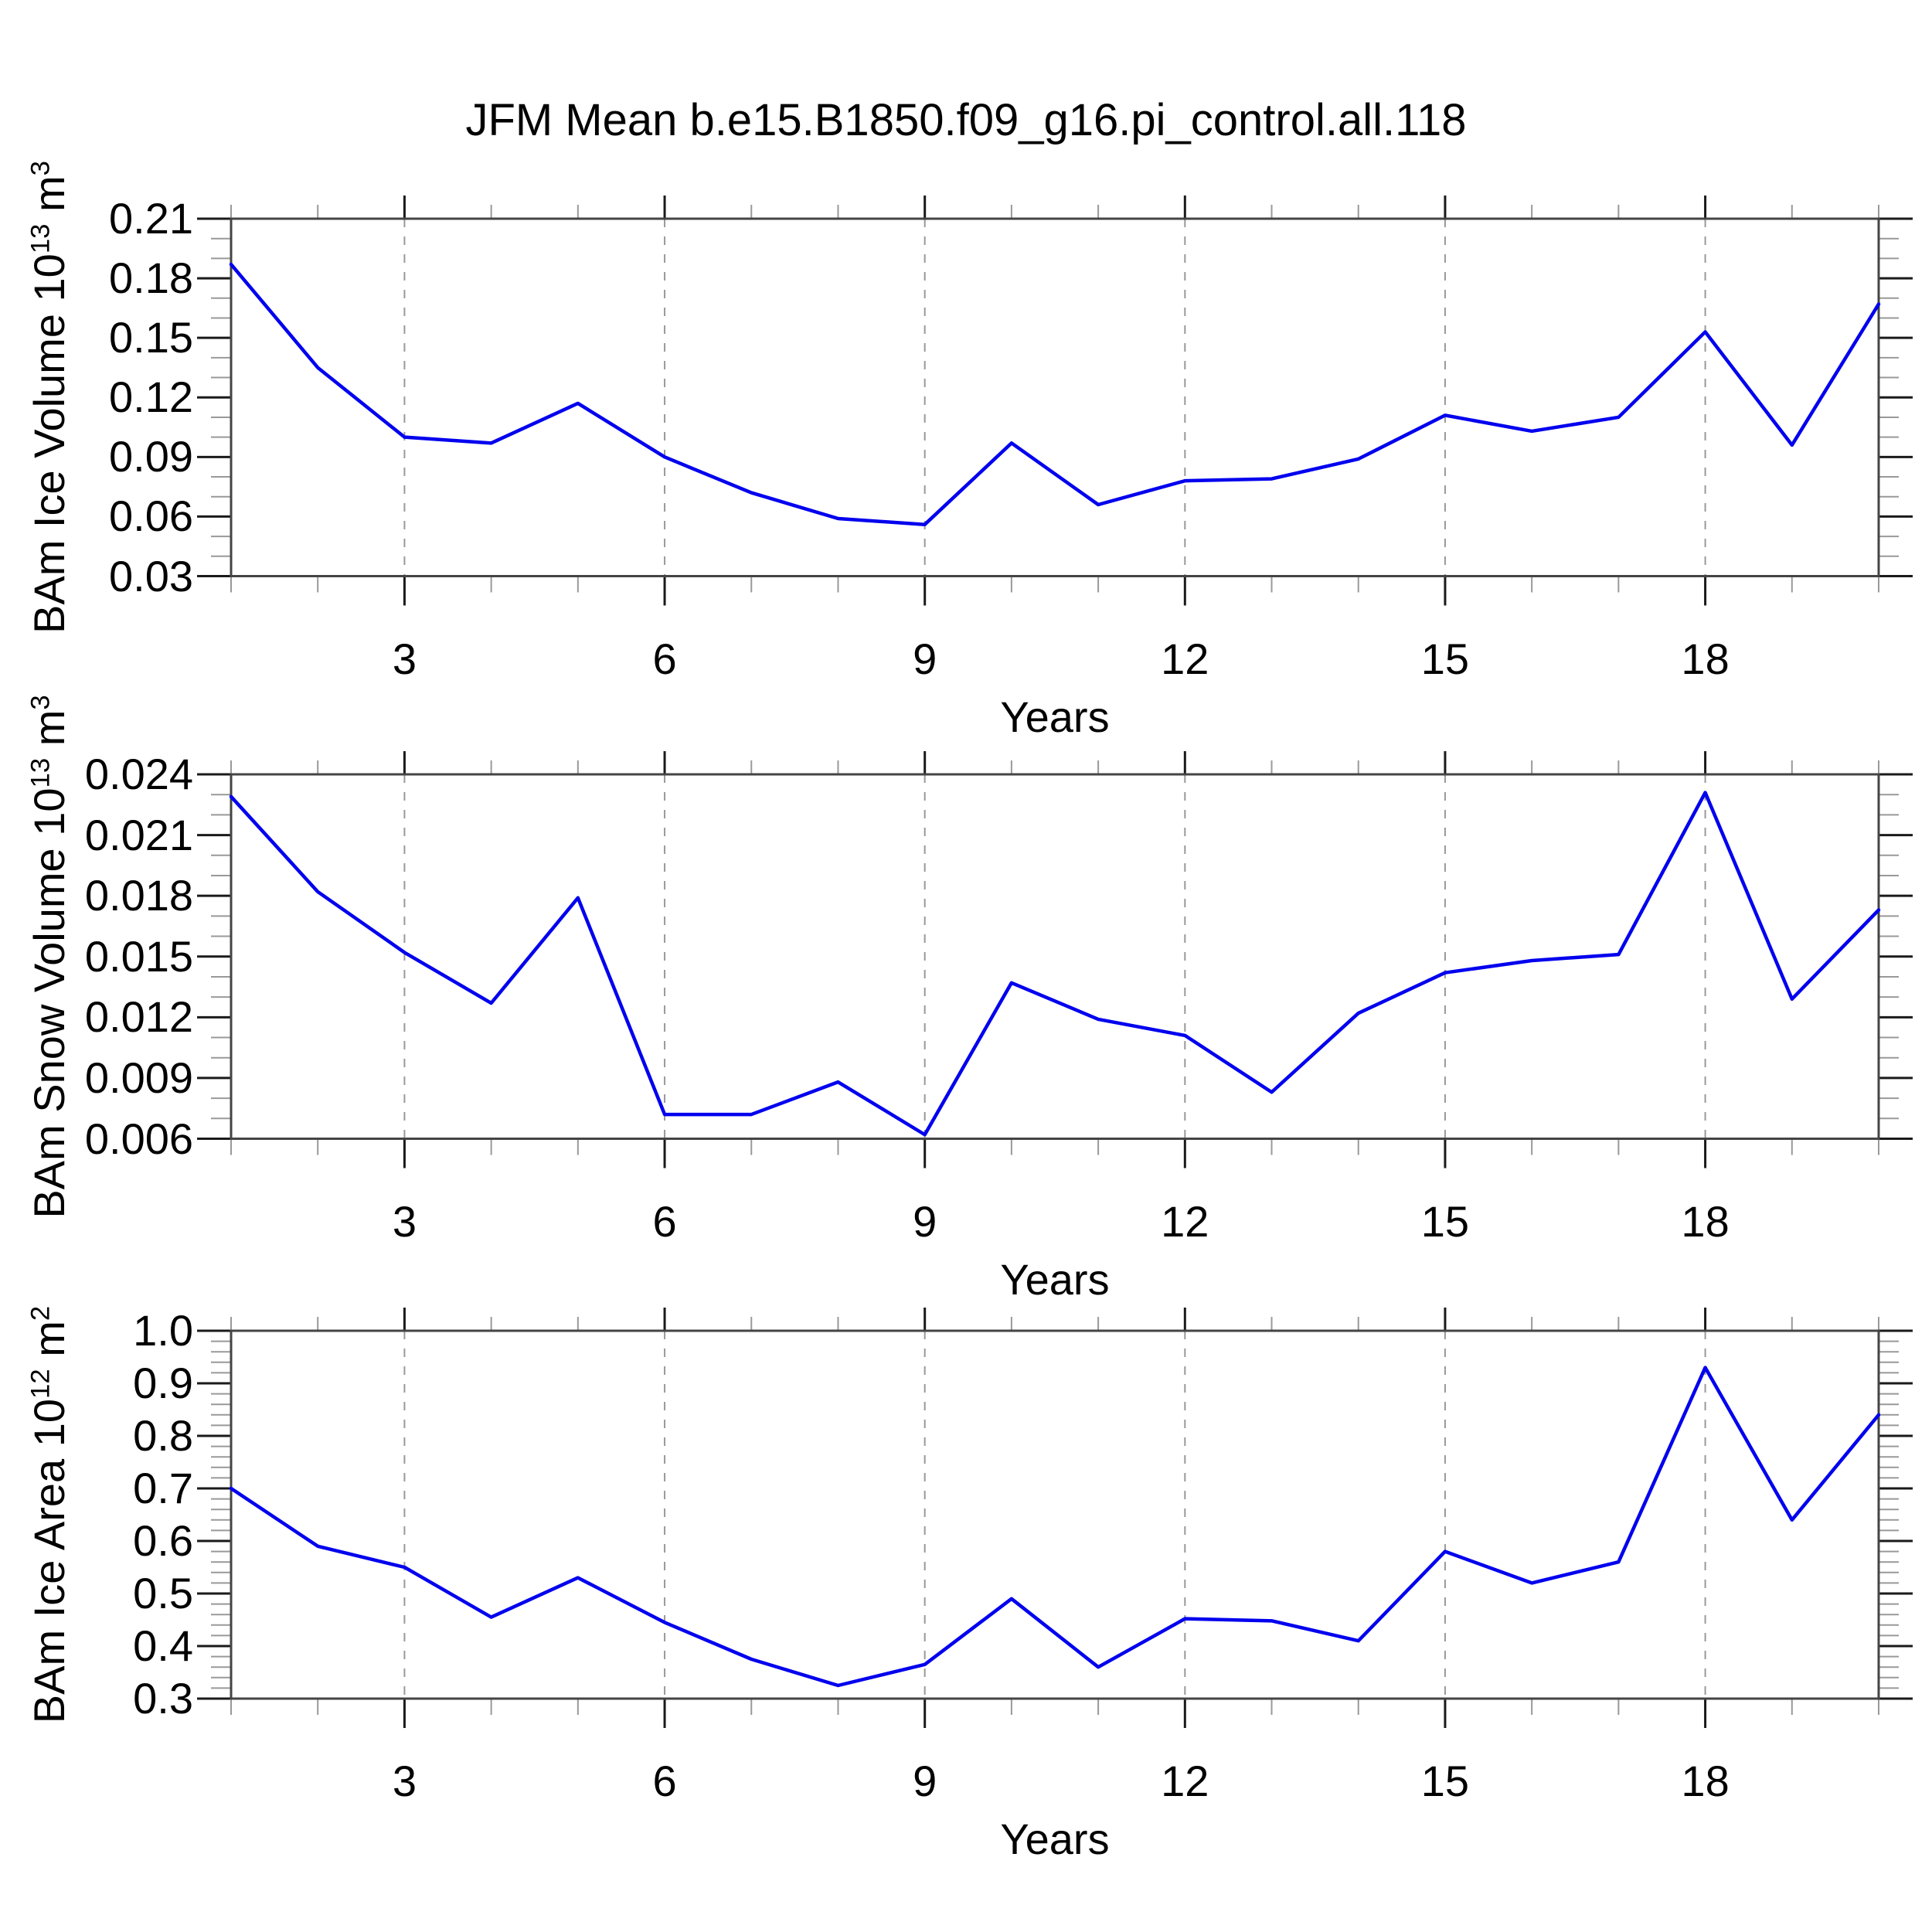 The height and width of the screenshot is (1932, 1932). I want to click on y-tick-label: 0.09, so click(151, 457).